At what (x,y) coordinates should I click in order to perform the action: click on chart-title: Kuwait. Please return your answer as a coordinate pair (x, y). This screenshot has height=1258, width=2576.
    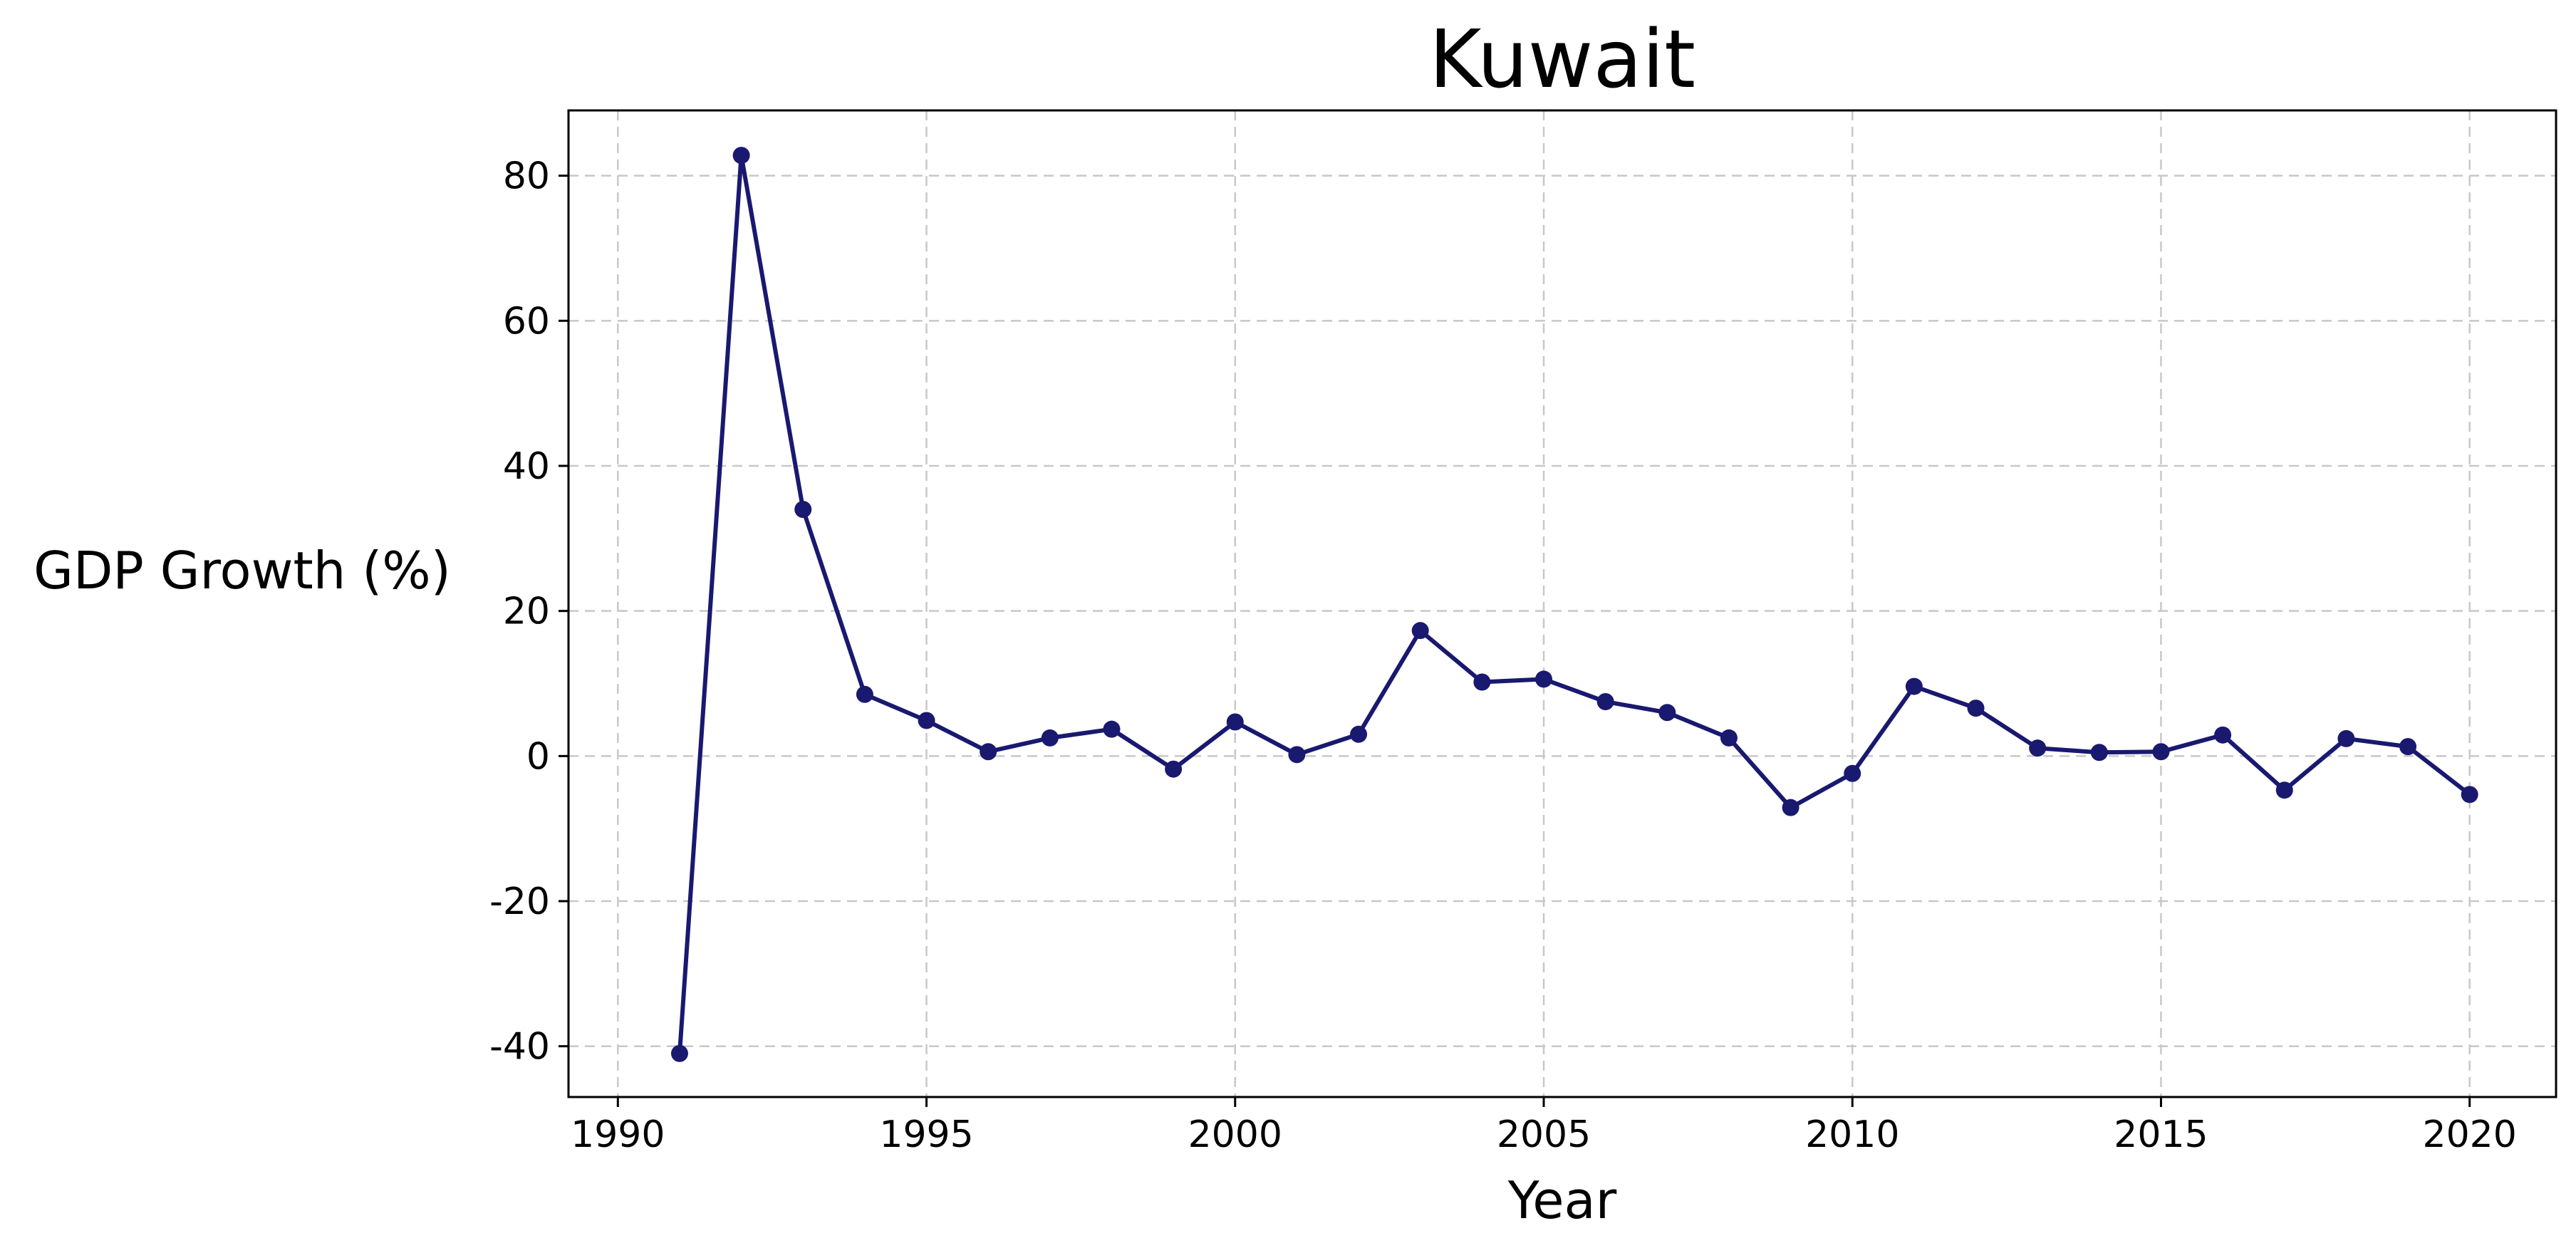
    Looking at the image, I should click on (1562, 60).